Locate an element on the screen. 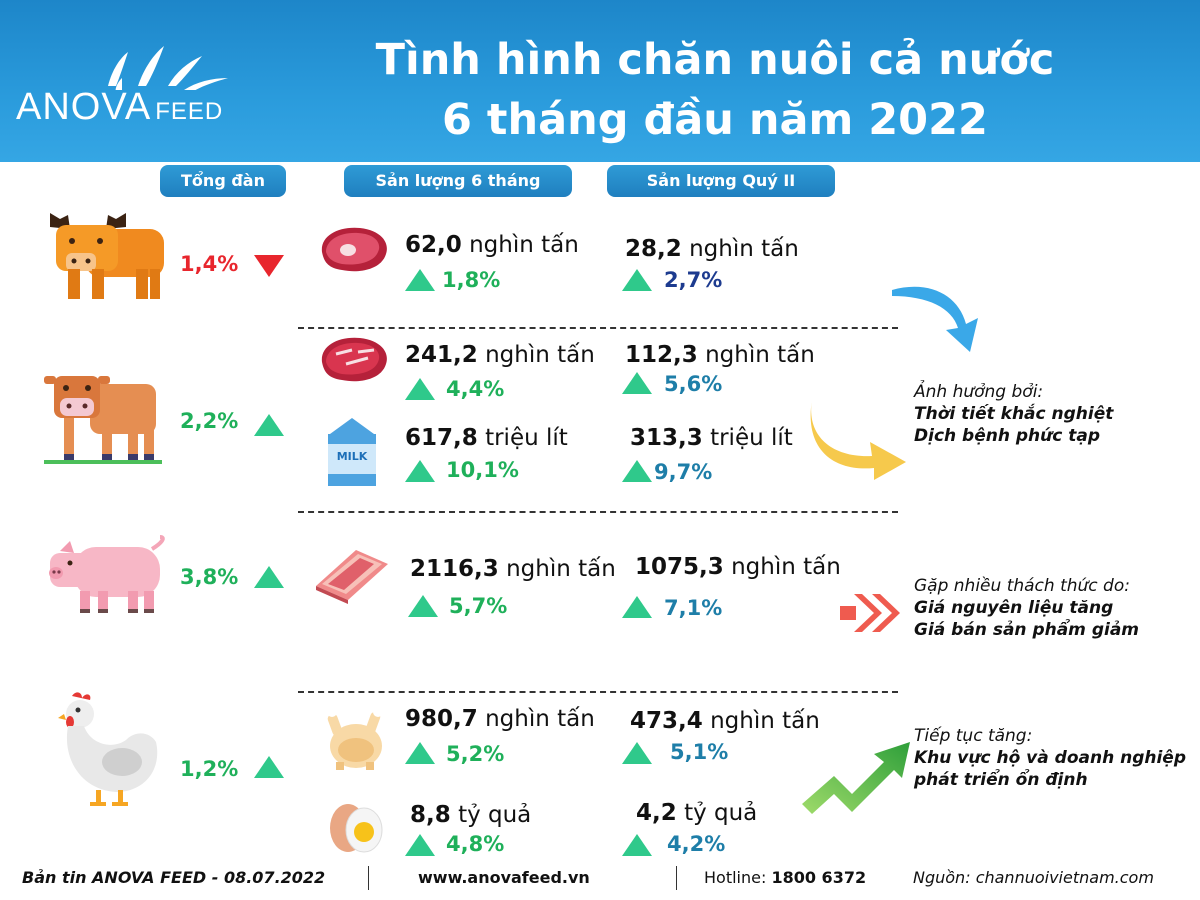 Image resolution: width=1200 pixels, height=900 pixels. poultry-egg-q2-pct: 4,2% is located at coordinates (696, 844).